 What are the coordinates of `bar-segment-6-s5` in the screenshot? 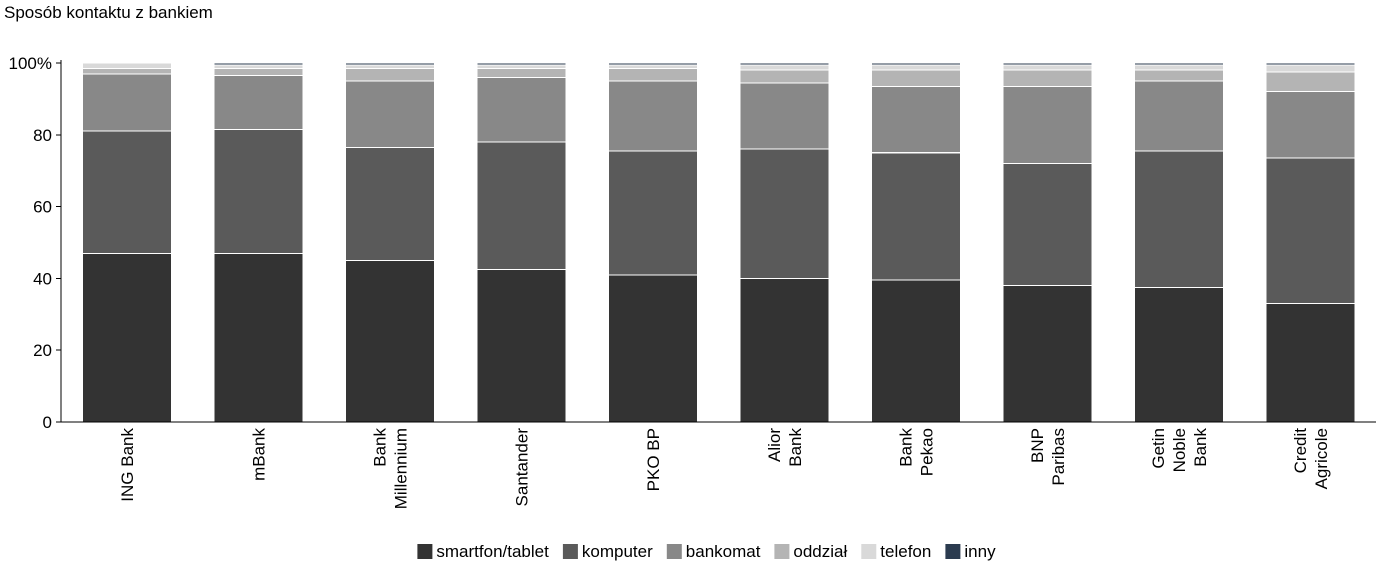 It's located at (784, 67).